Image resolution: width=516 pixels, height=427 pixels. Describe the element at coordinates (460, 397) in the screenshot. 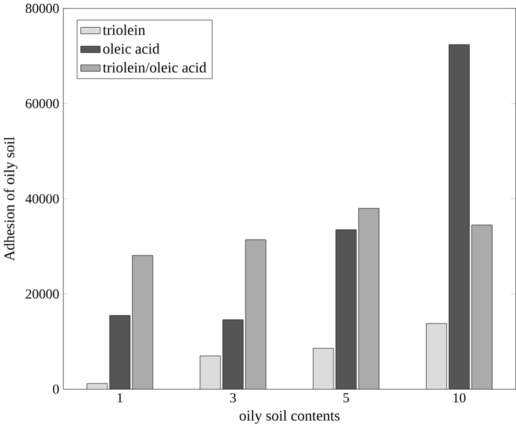

I see `x-tick-label: 10` at that location.